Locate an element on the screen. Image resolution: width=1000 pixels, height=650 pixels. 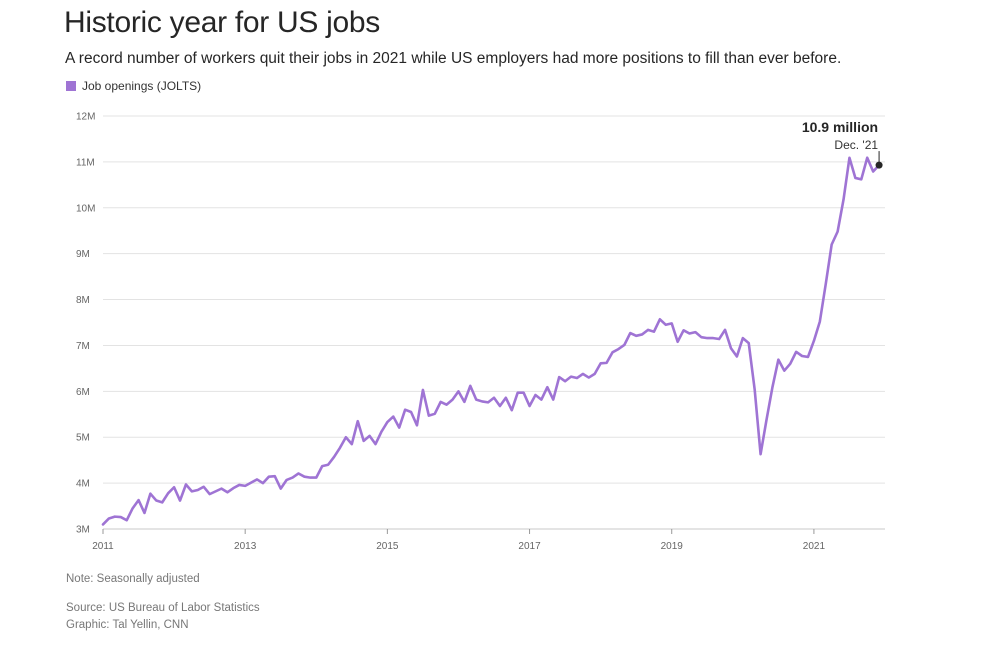
annotation-date: Dec. '21 is located at coordinates (856, 145).